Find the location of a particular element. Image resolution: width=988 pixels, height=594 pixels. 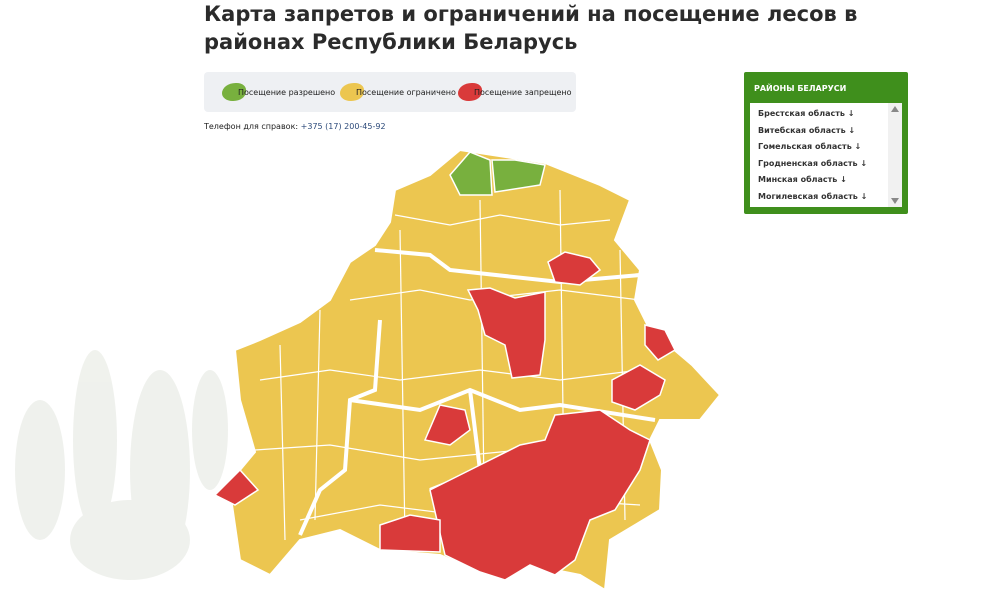

scrollbar is located at coordinates (895, 155).